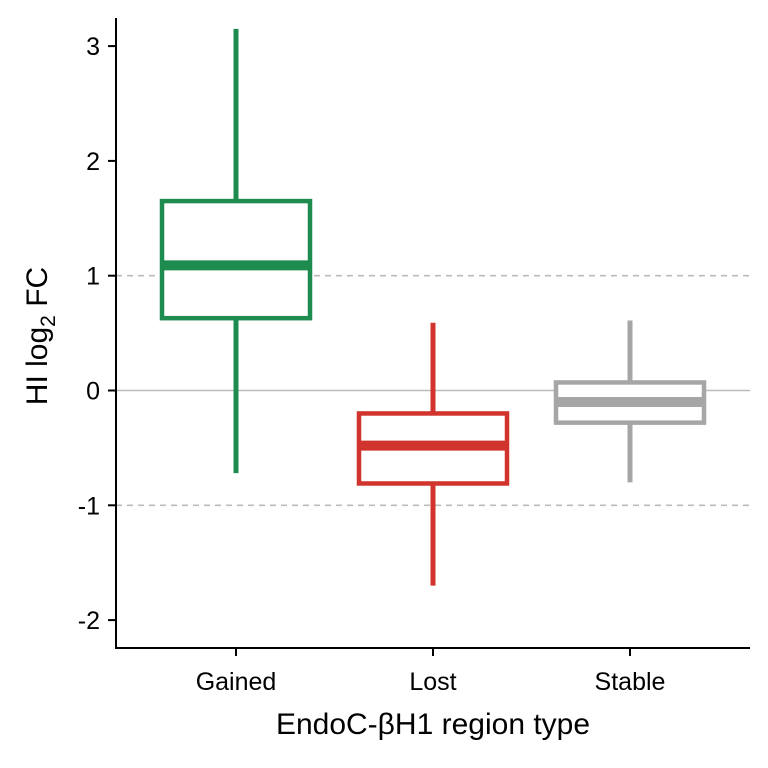 This screenshot has width=768, height=768. What do you see at coordinates (630, 682) in the screenshot?
I see `x-tick-label-stable: Stable` at bounding box center [630, 682].